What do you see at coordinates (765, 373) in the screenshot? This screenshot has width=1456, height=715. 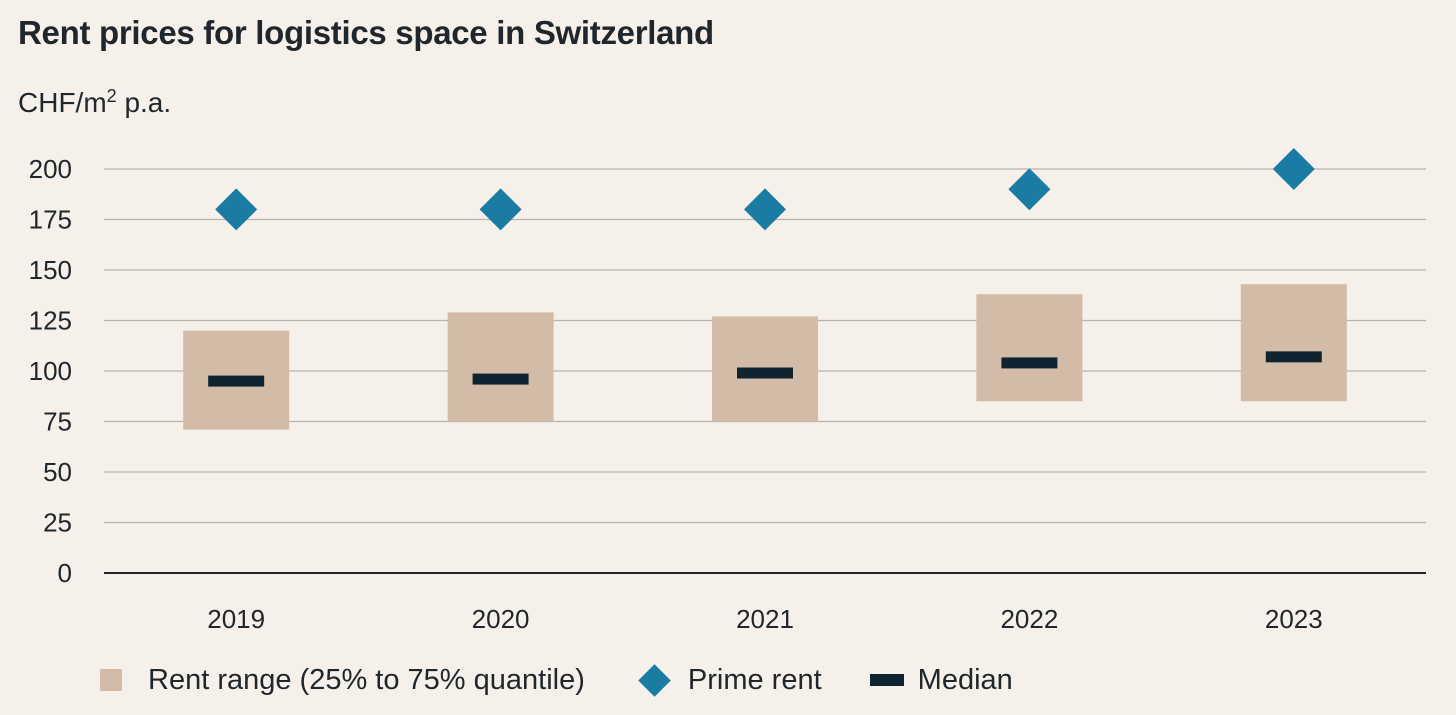 I see `median-marker-2021` at bounding box center [765, 373].